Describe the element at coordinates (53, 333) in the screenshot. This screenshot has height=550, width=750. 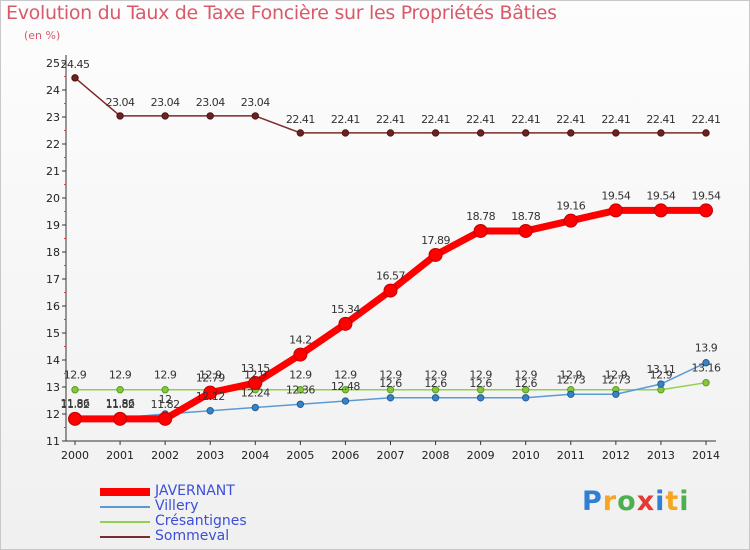
I see `y-tick-label: 15` at that location.